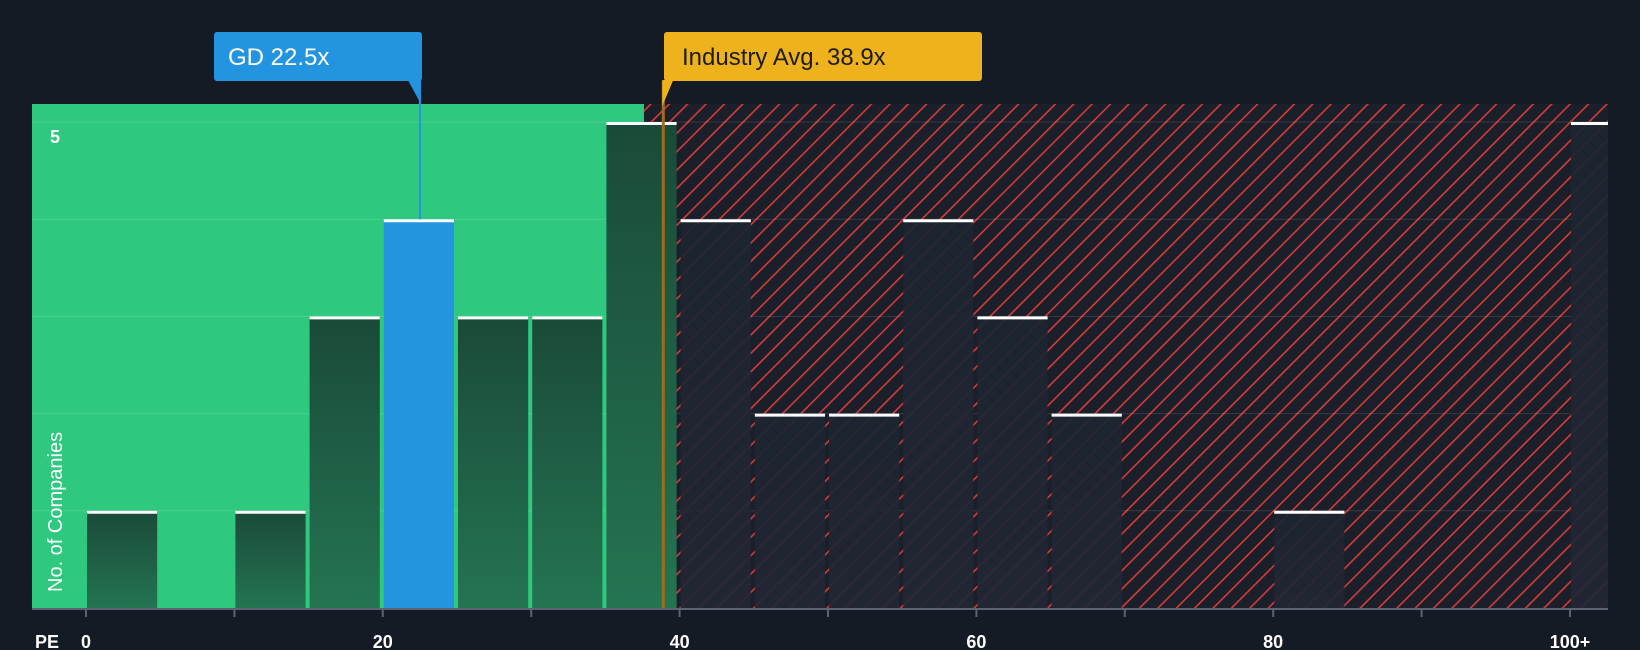  Describe the element at coordinates (414, 92) in the screenshot. I see `company-callout-notch` at that location.